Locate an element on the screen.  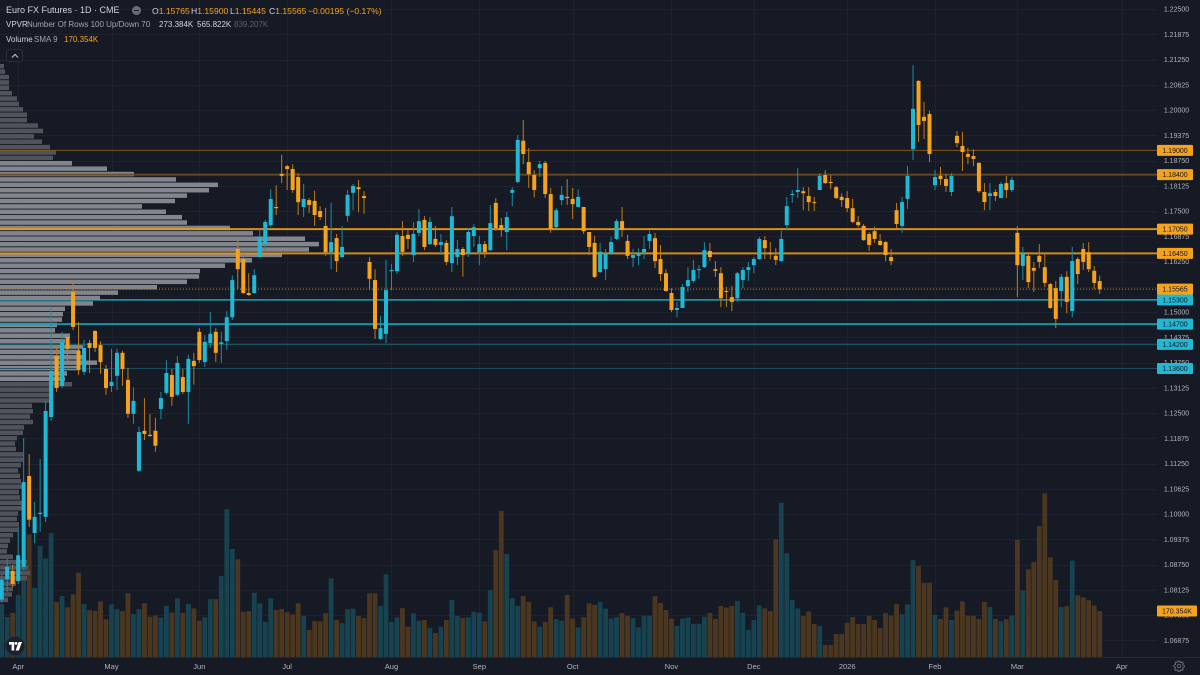
vpvr-total-volume: 839.207K is located at coordinates (251, 24).